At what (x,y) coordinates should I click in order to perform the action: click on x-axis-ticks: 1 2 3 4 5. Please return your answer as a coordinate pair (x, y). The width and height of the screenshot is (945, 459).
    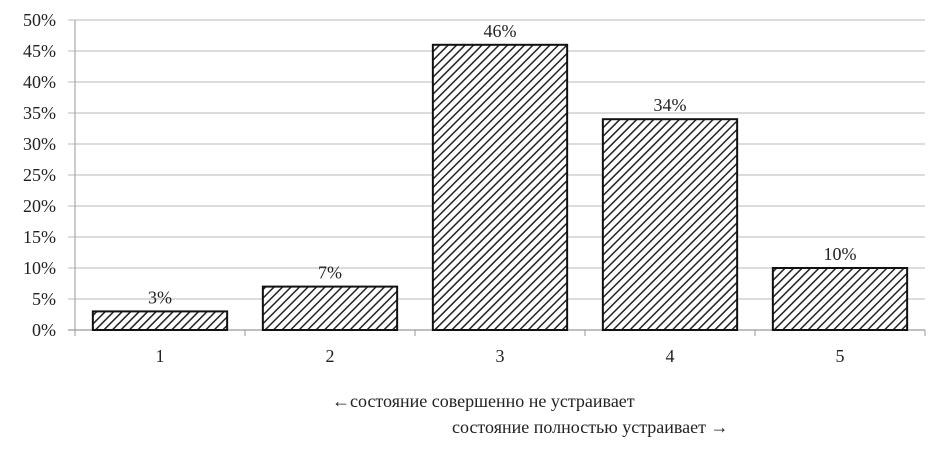
    Looking at the image, I should click on (541, 348).